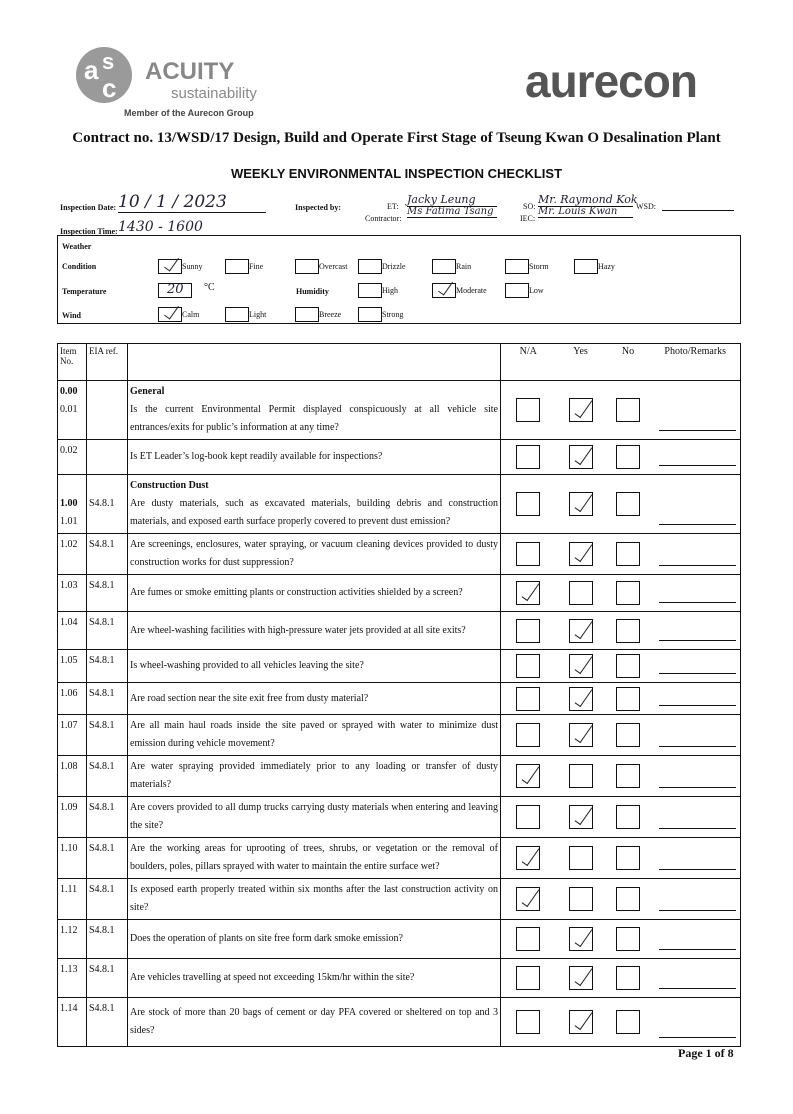  Describe the element at coordinates (107, 410) in the screenshot. I see `eia-cell` at that location.